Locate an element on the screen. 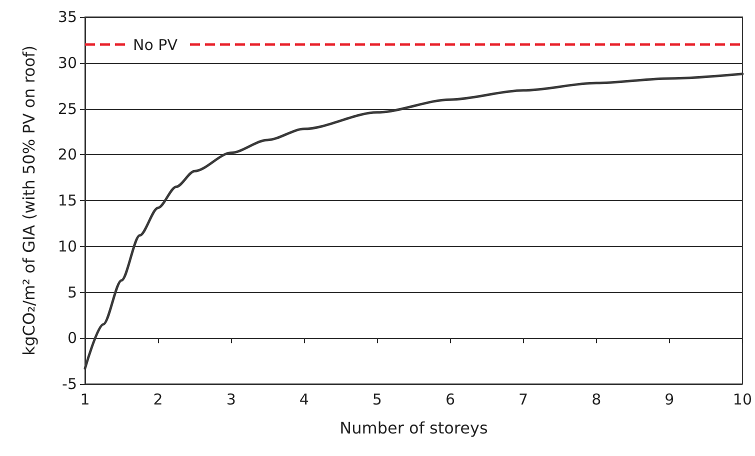  y-tick-label: 5 is located at coordinates (72, 292).